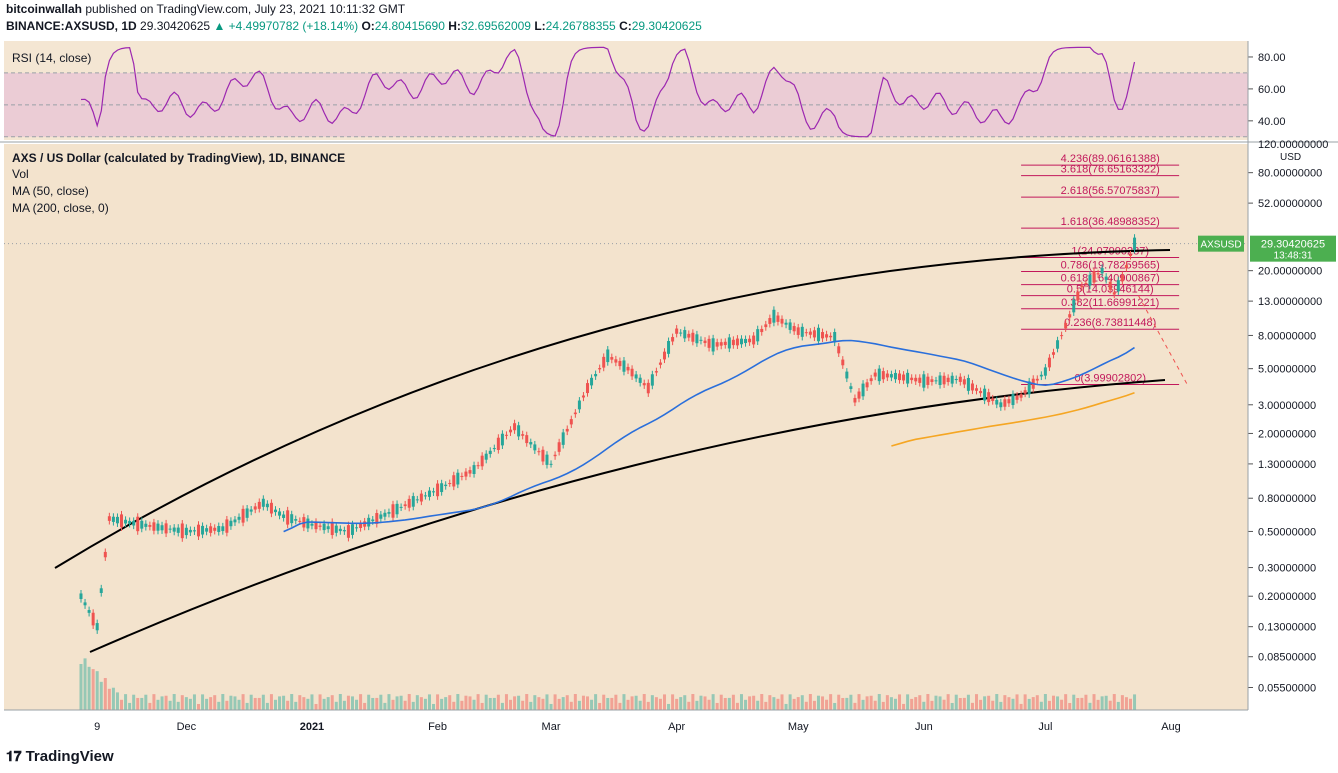  Describe the element at coordinates (580, 26) in the screenshot. I see `low-value: 24.26788355` at that location.